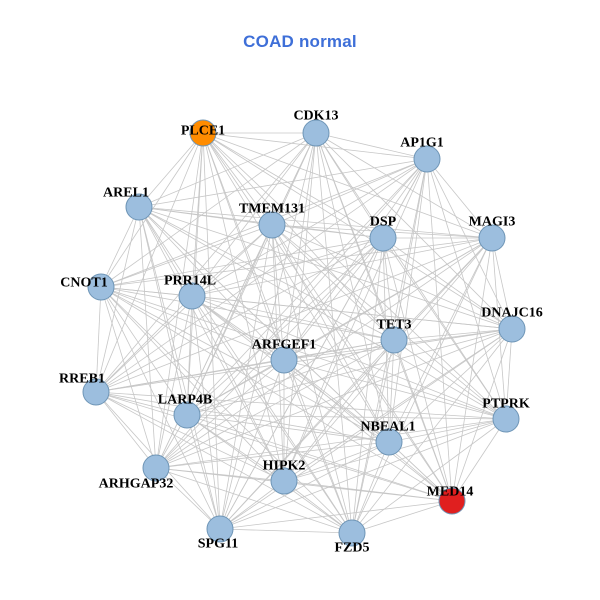 This screenshot has height=600, width=600. I want to click on node-HIPK2, so click(284, 481).